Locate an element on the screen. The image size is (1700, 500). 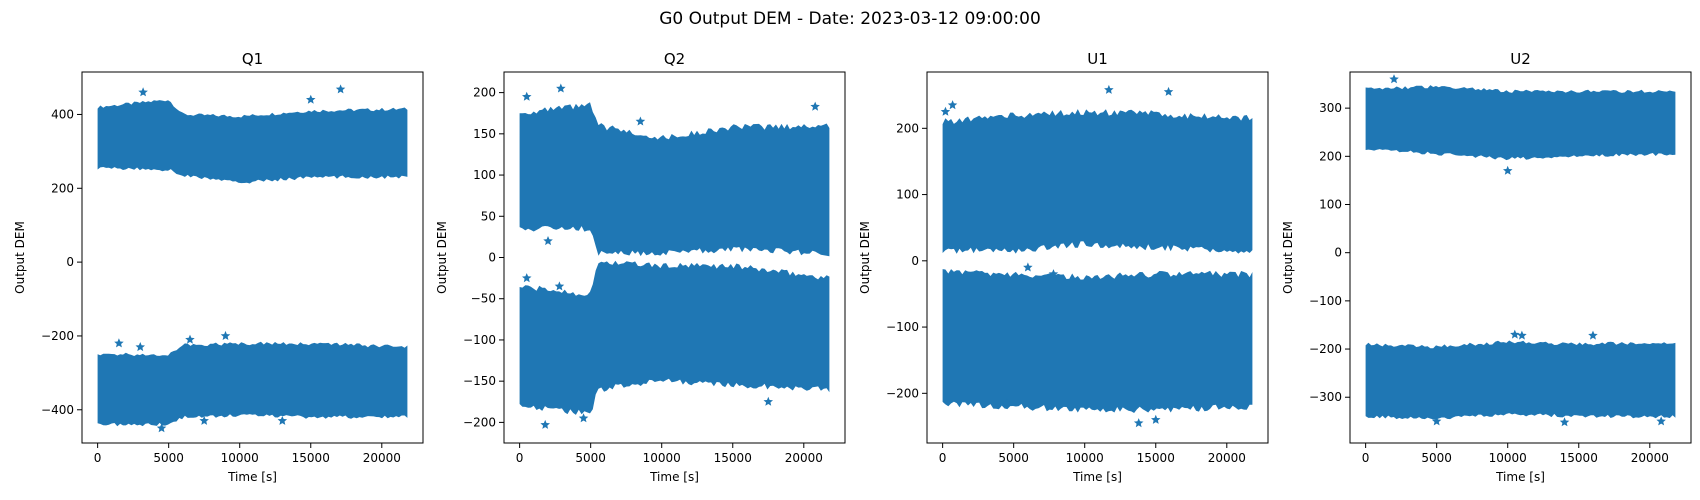
y-tick-label: 400 is located at coordinates (62, 114).